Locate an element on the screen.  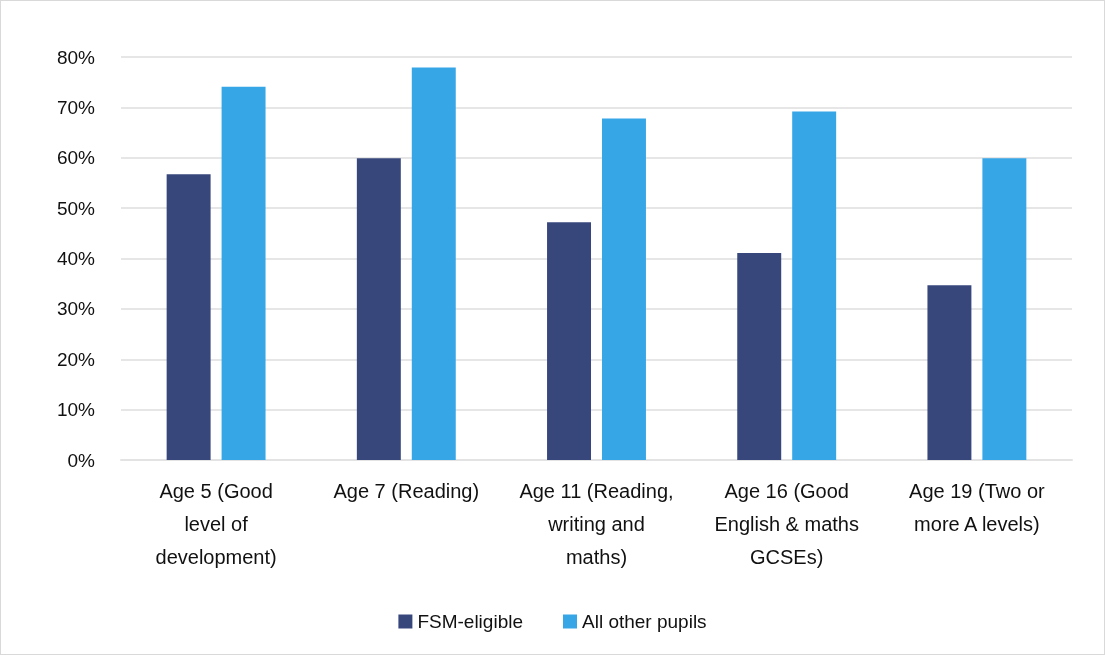
y-tick-label: 50% is located at coordinates (76, 208).